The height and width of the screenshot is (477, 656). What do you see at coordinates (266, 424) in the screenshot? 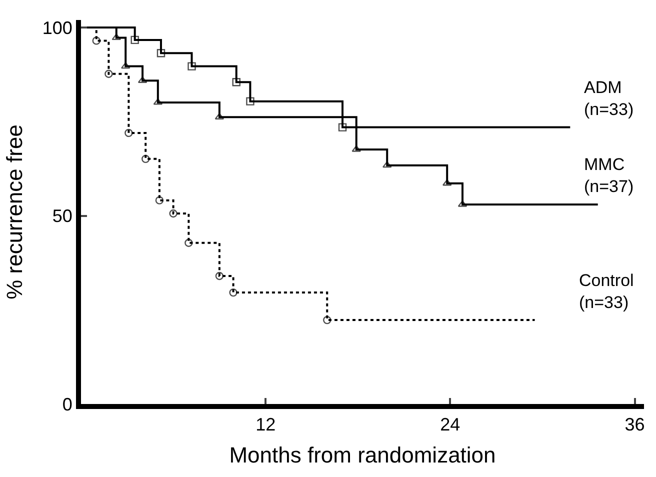
I see `x-tick-label: 12` at bounding box center [266, 424].